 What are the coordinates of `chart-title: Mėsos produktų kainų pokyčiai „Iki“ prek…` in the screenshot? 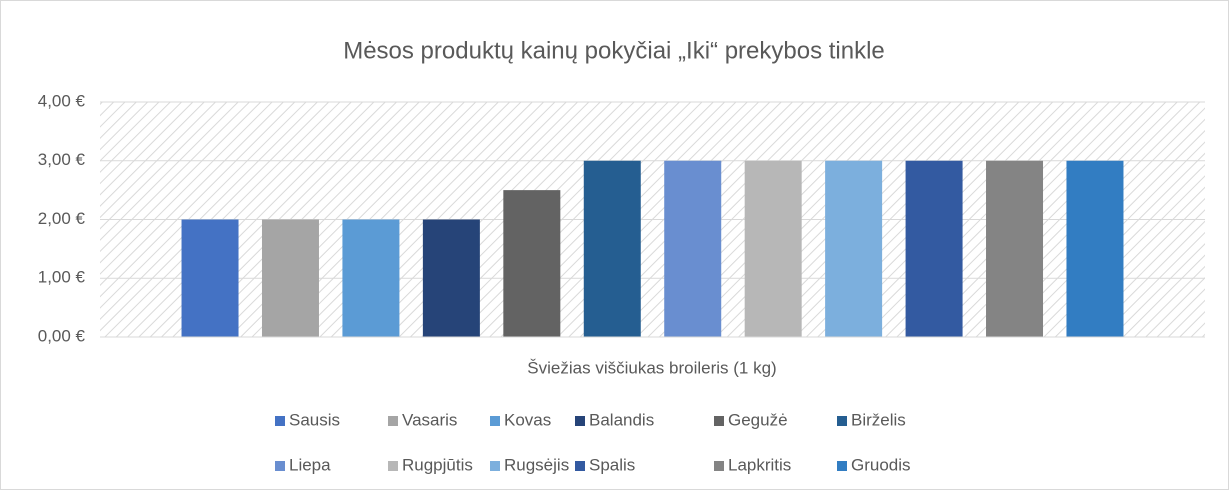 It's located at (614, 50).